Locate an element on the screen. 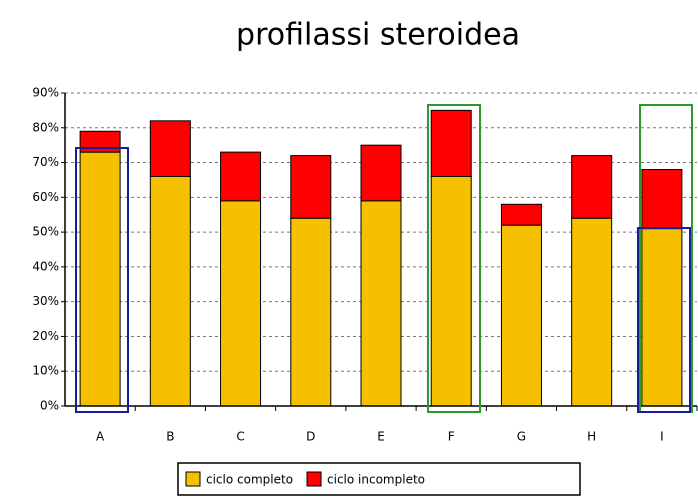 This screenshot has width=698, height=501. x-tick-label: H is located at coordinates (591, 437).